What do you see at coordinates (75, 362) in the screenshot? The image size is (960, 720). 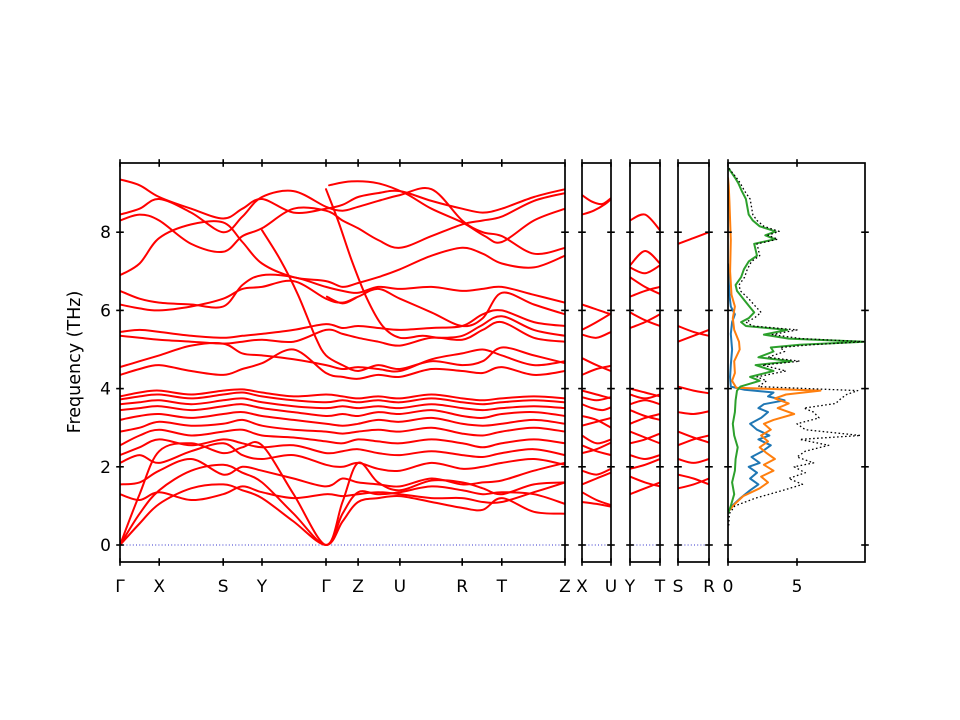 I see `y-axis-label: Frequency (THz)` at bounding box center [75, 362].